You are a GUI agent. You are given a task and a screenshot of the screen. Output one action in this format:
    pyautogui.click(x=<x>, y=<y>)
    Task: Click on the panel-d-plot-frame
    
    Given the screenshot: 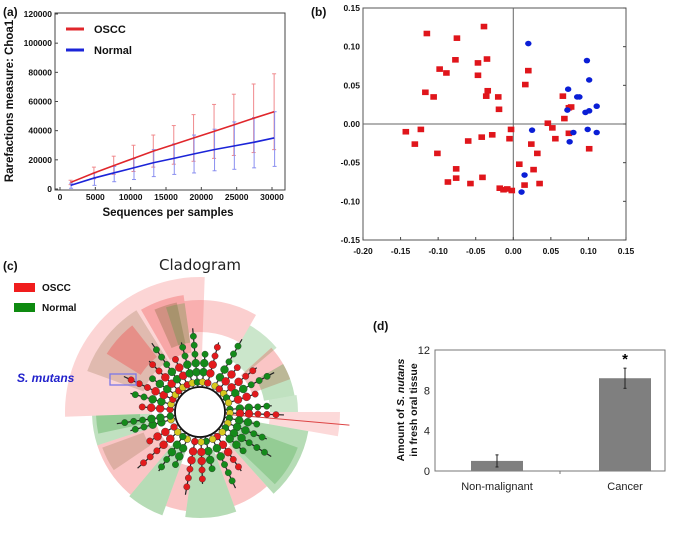 What is the action you would take?
    pyautogui.click(x=550, y=410)
    